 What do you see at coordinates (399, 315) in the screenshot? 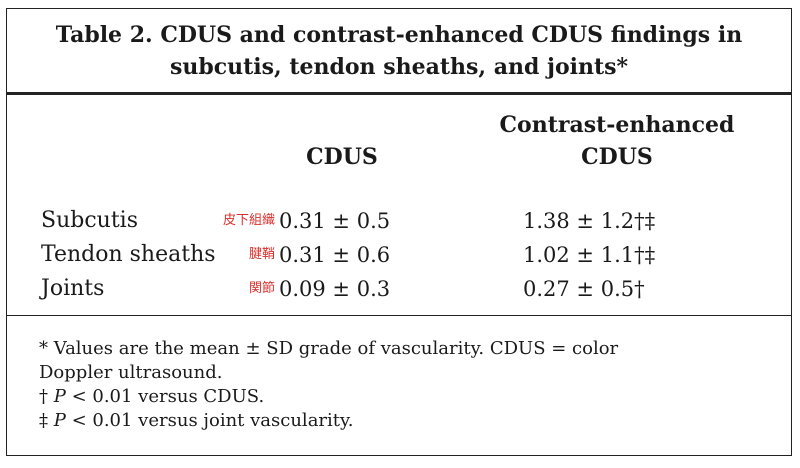
I see `footnote-divider` at bounding box center [399, 315].